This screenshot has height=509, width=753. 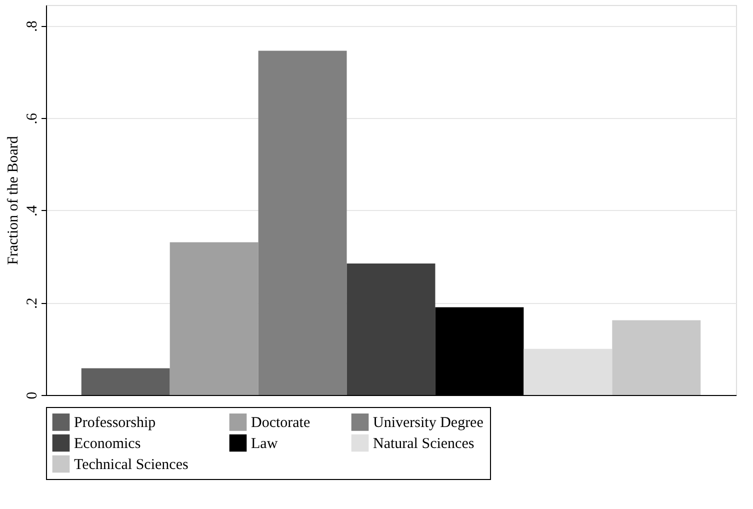 What do you see at coordinates (32, 210) in the screenshot?
I see `y-tick-label: .4` at bounding box center [32, 210].